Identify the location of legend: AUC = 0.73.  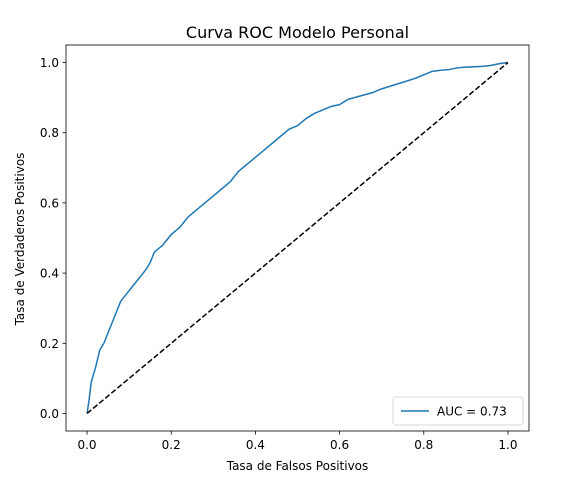
(458, 411).